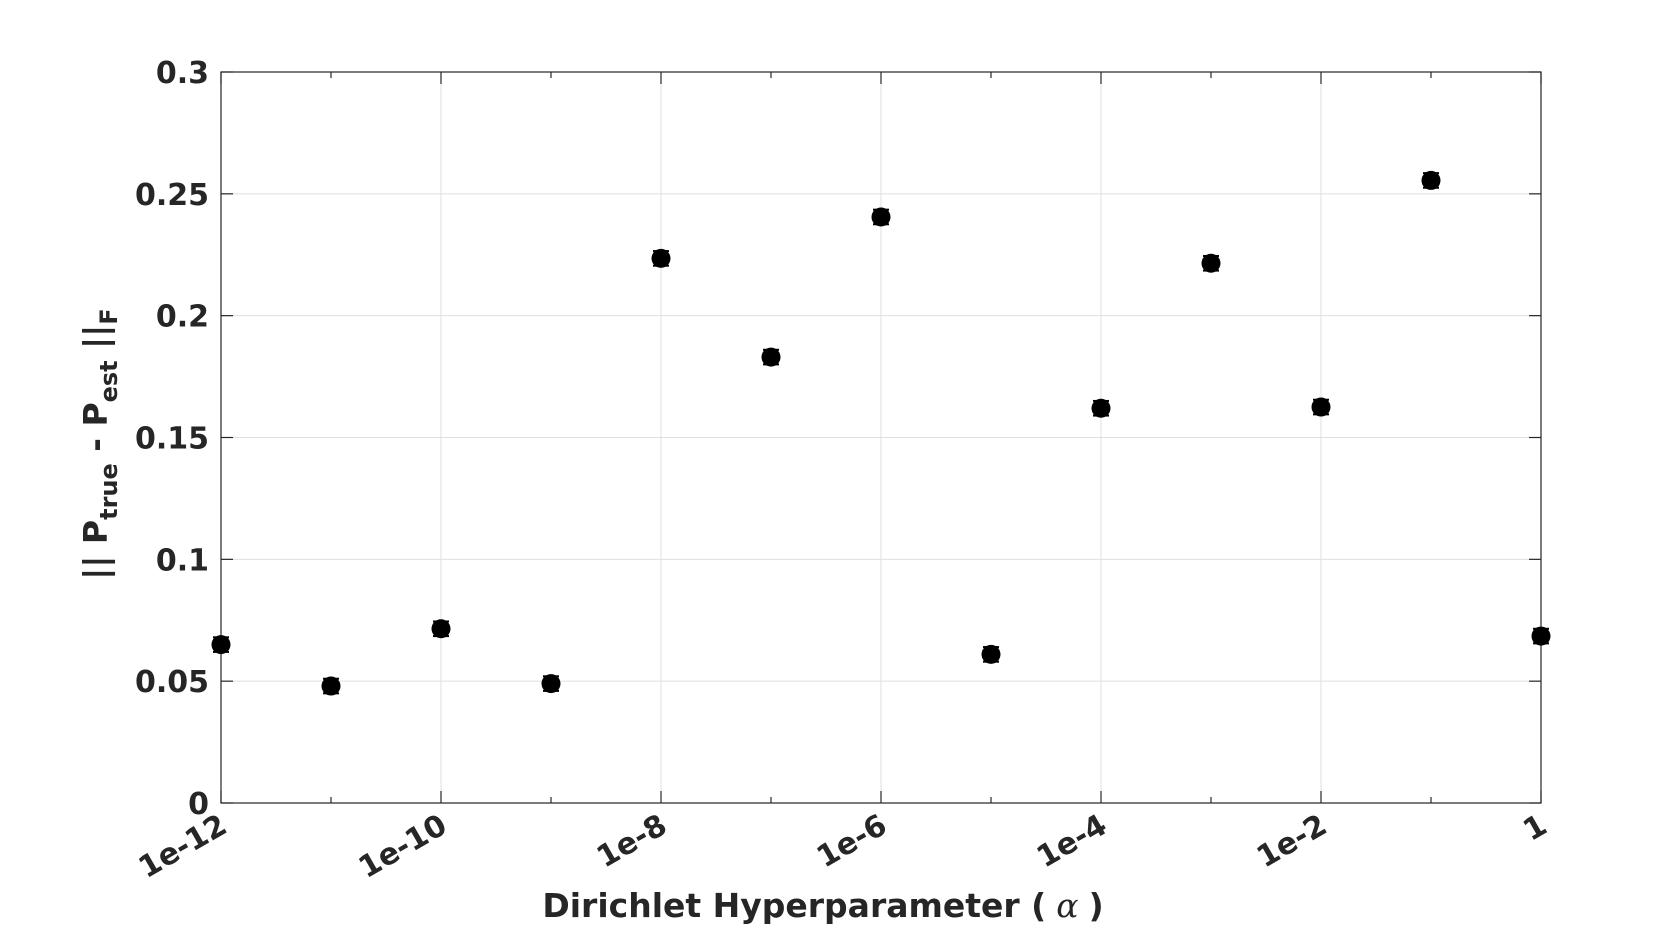 Image resolution: width=1680 pixels, height=928 pixels. I want to click on x-axis-label: Dirichlet Hyperparameter (α), so click(822, 905).